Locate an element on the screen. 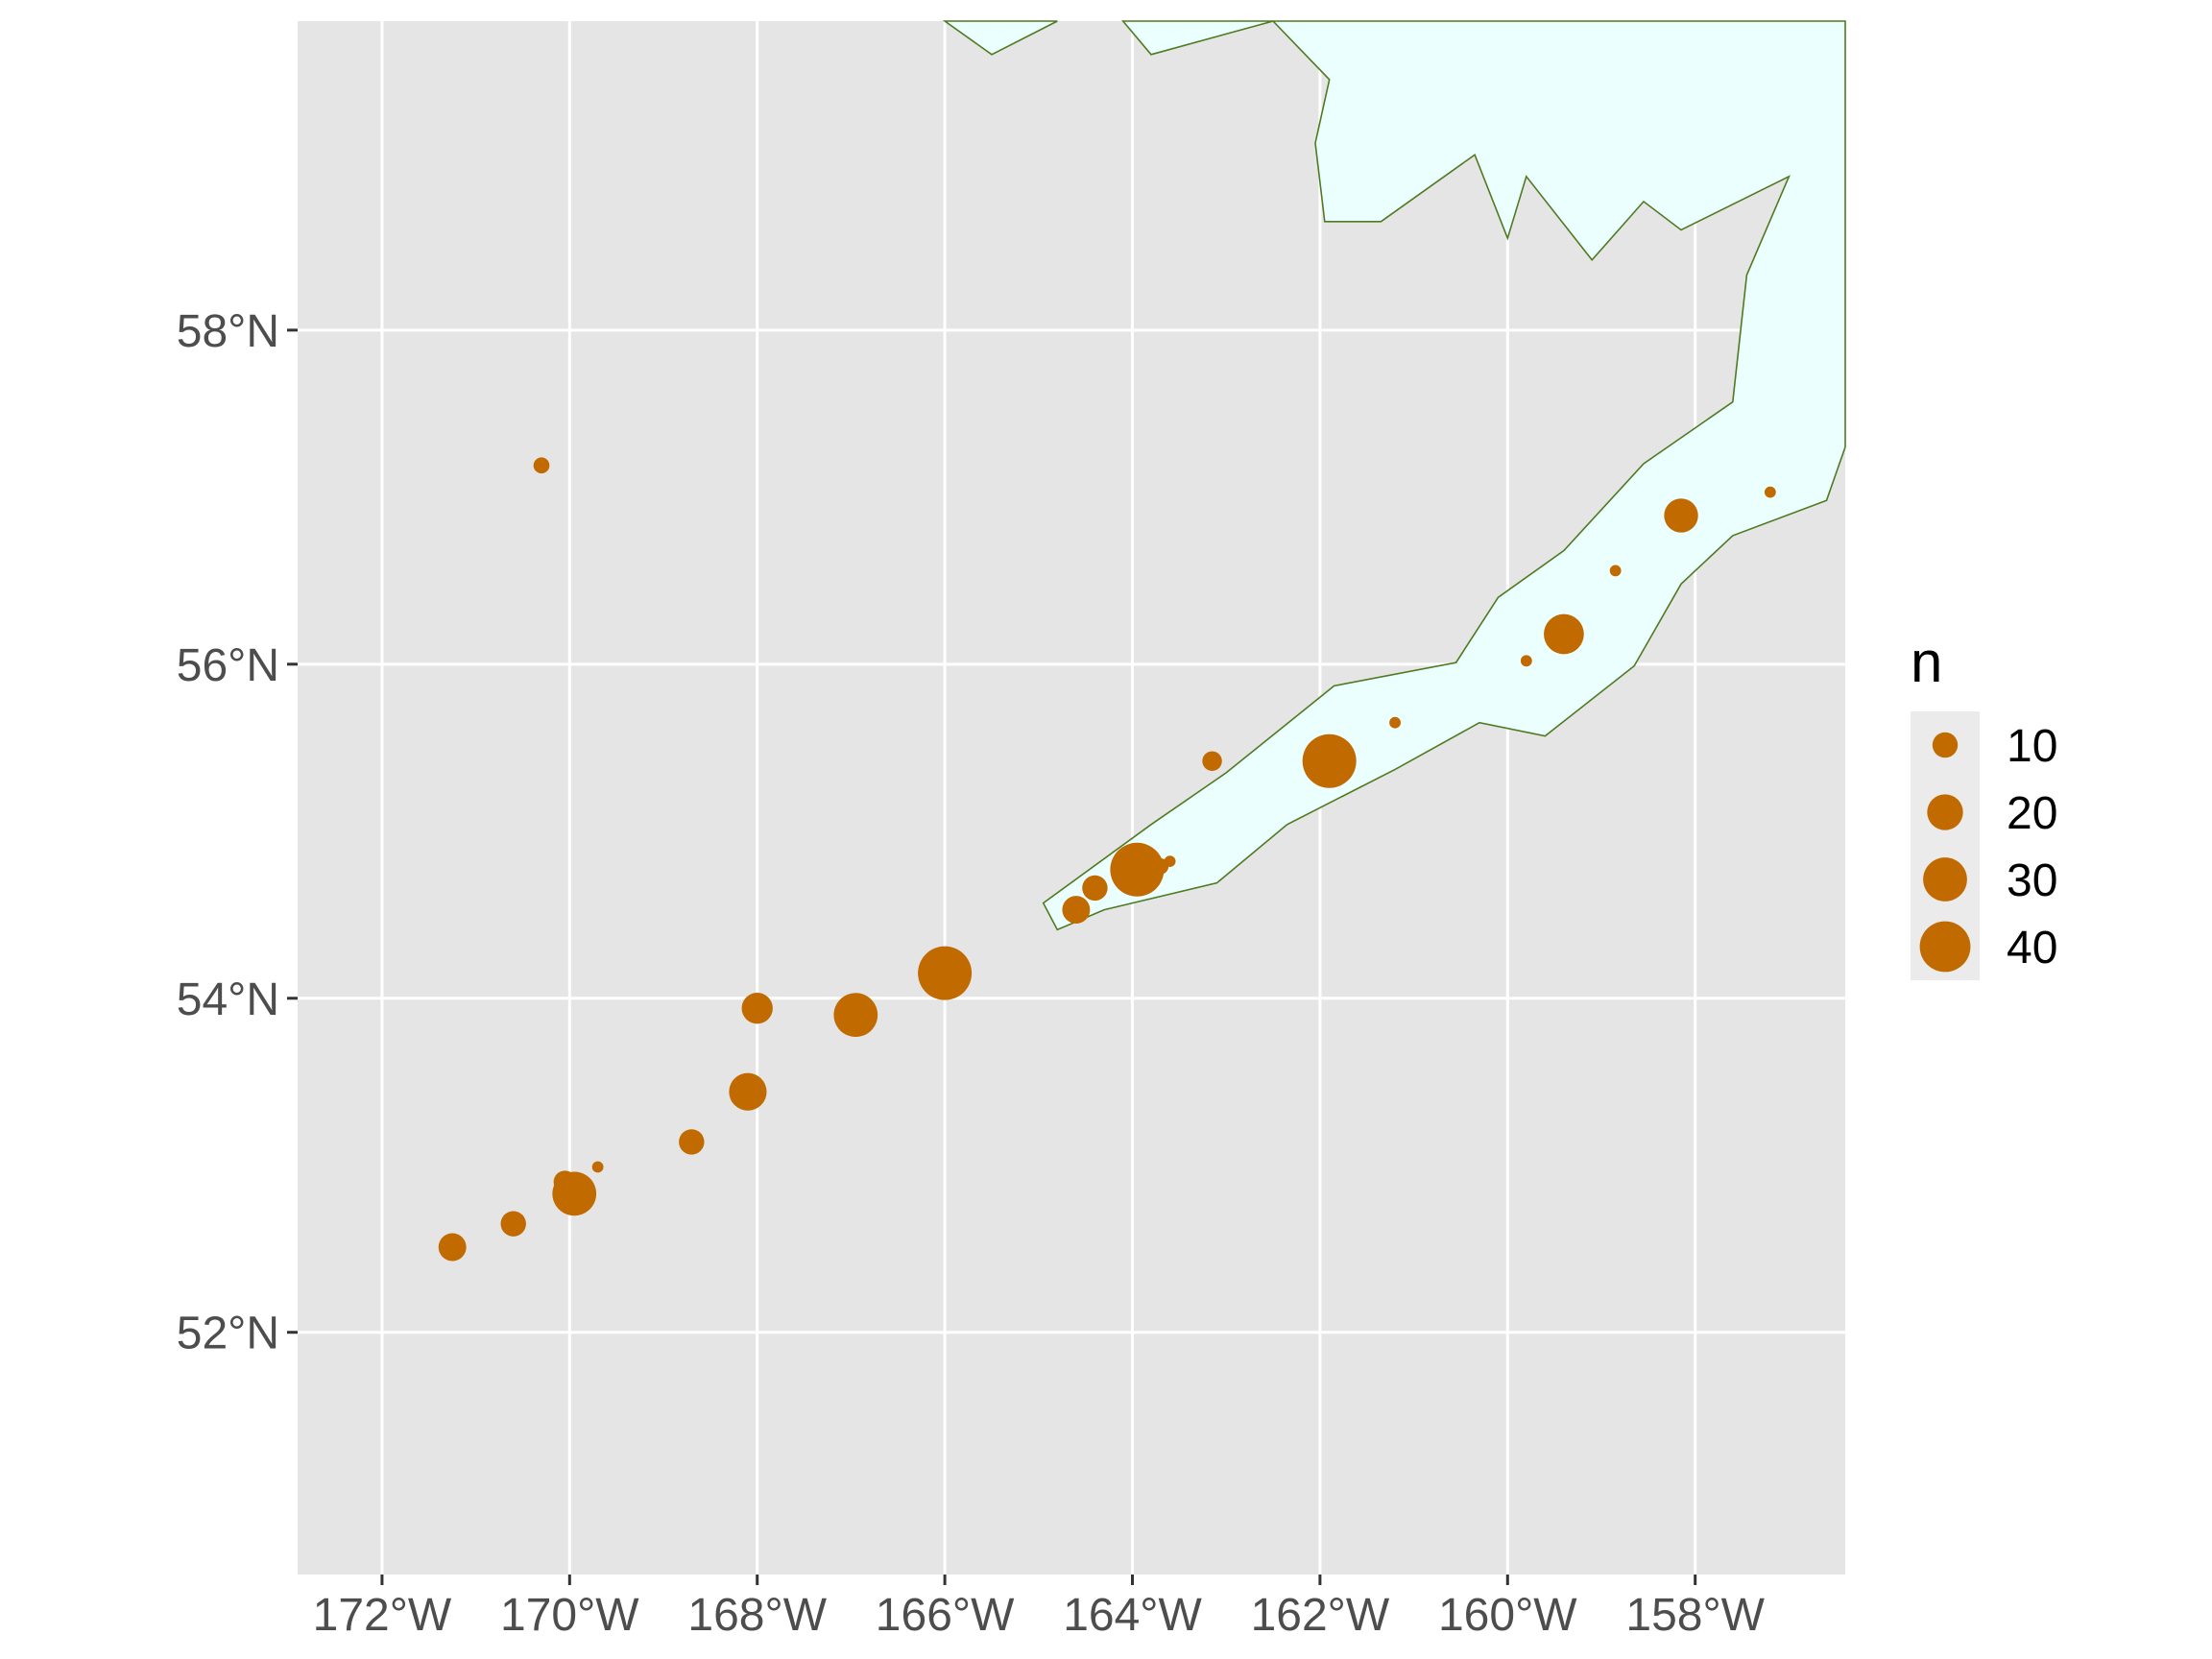 The height and width of the screenshot is (1659, 2212). x-axis: 172°W 170°W 168°W 166°W 164°W 162°W 160°W 158°W is located at coordinates (1039, 1608).